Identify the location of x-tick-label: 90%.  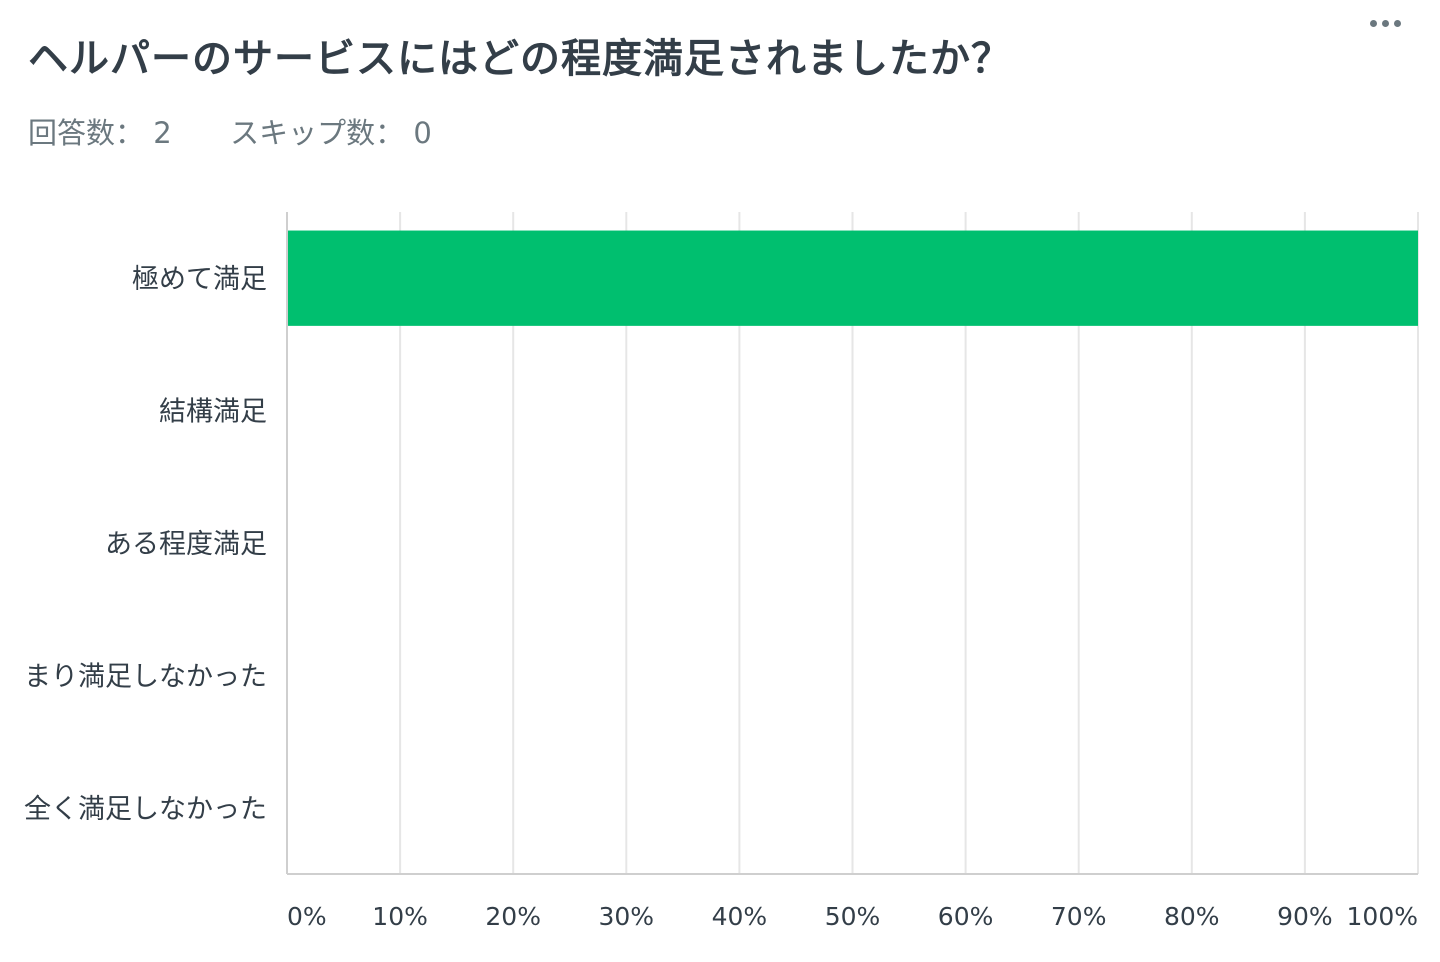
(1305, 916).